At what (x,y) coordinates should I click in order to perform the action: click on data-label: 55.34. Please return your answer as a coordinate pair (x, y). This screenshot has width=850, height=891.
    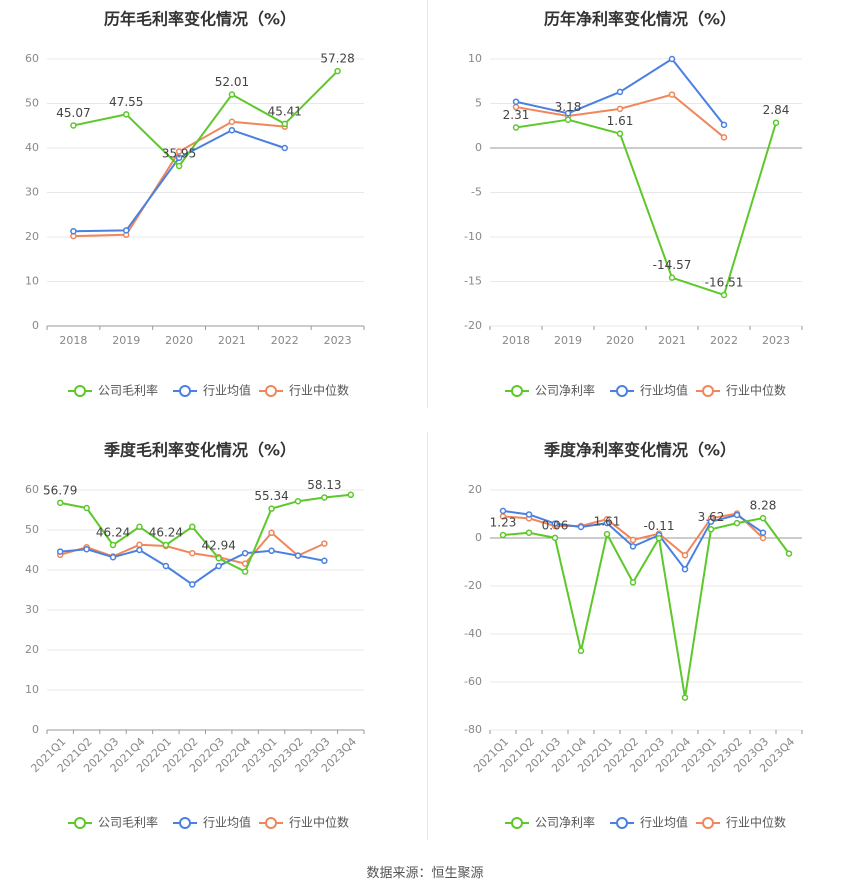
    Looking at the image, I should click on (271, 496).